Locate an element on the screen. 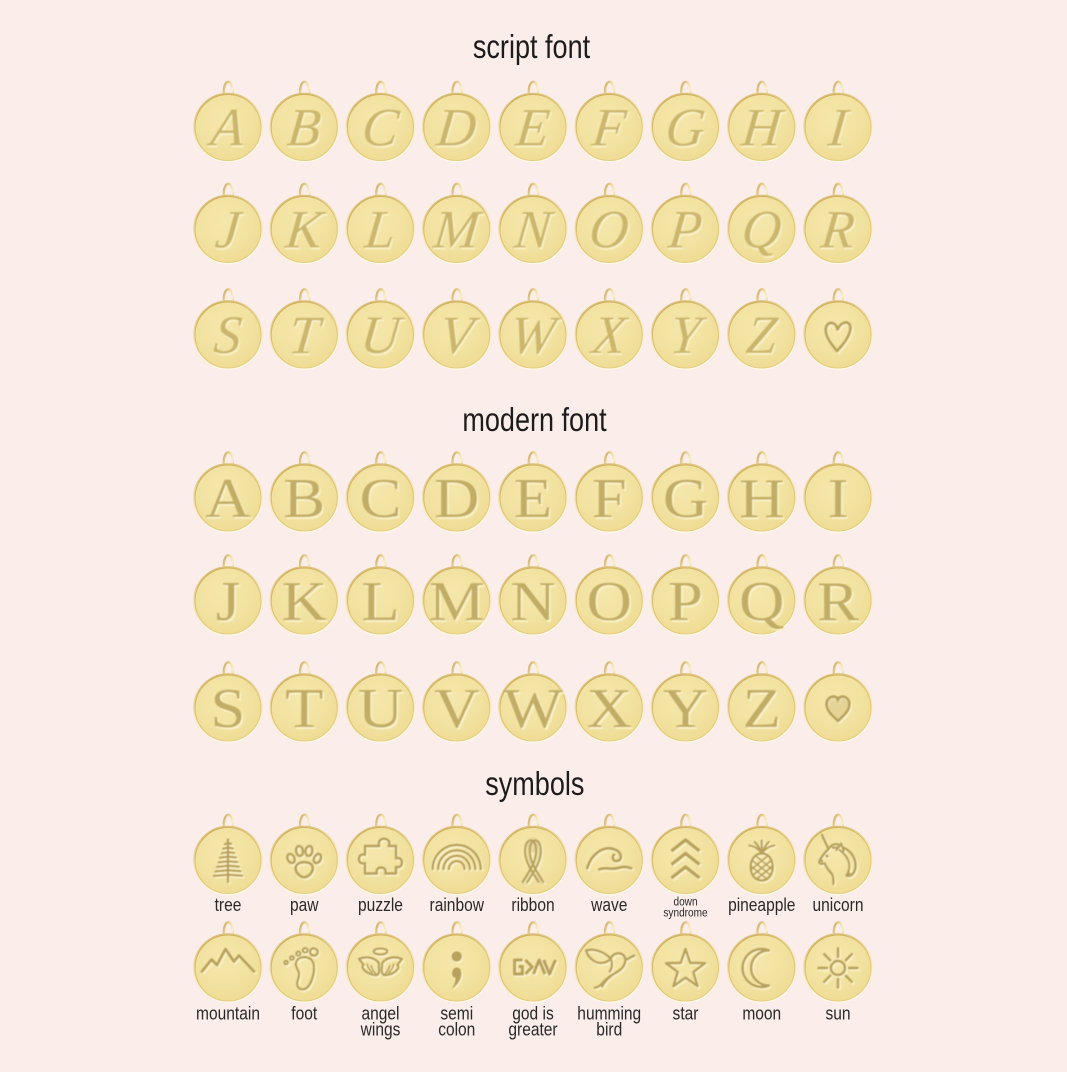  svg-text: angel is located at coordinates (380, 1013).